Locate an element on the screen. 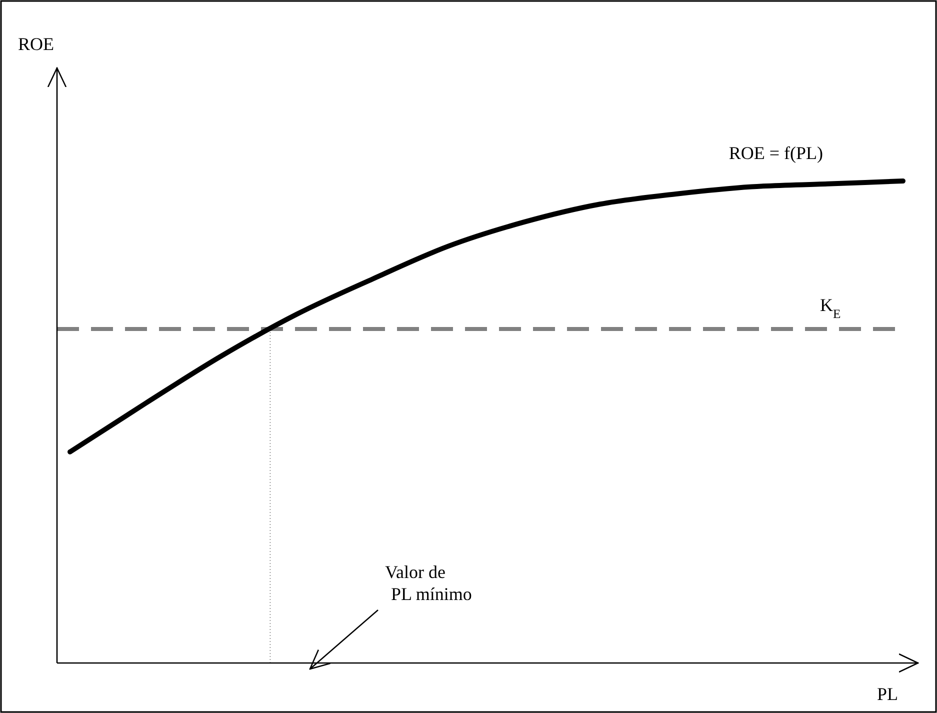  annotation: Valor de PL mínimo is located at coordinates (428, 583).